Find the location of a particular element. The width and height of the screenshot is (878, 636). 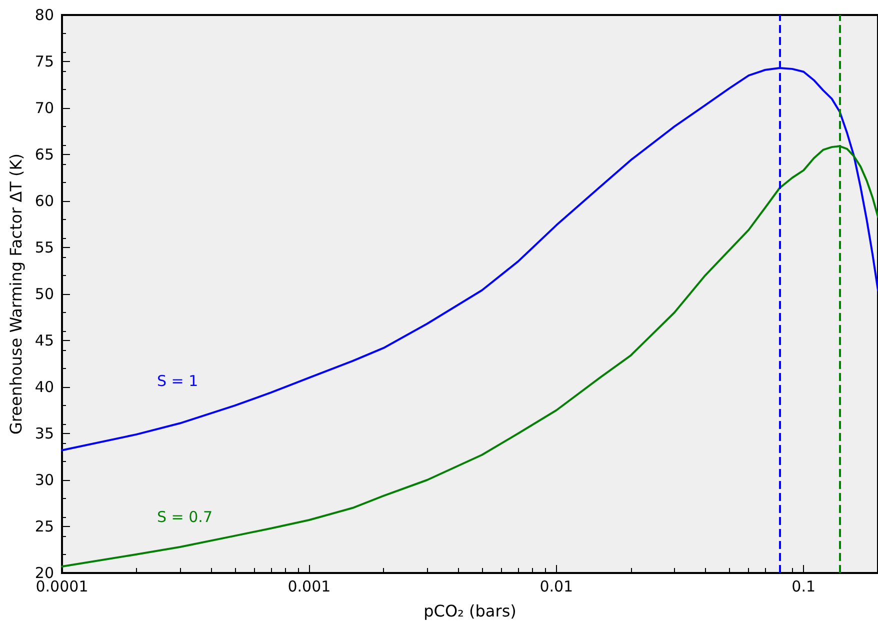

y-tick-label: 55 is located at coordinates (44, 247).